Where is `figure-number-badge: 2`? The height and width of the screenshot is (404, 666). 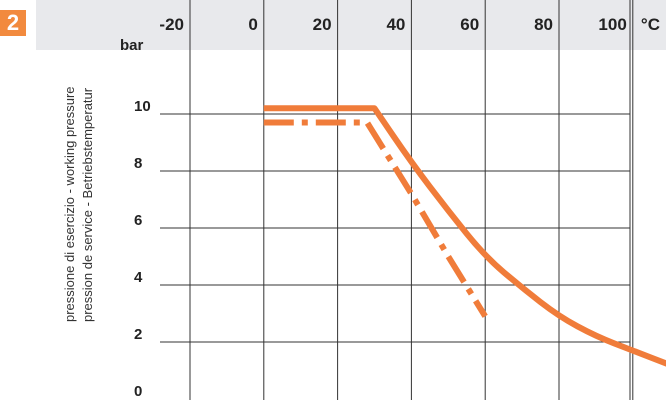
figure-number-badge: 2 is located at coordinates (13, 23).